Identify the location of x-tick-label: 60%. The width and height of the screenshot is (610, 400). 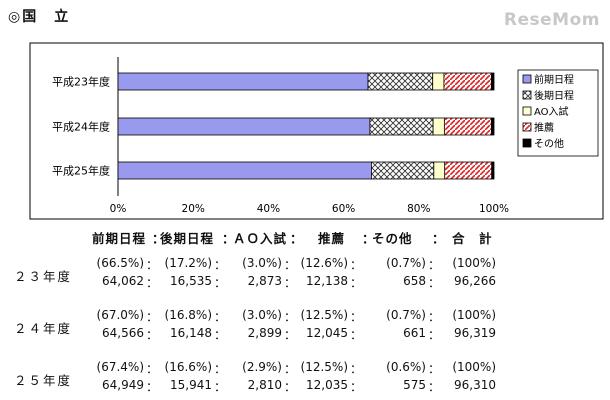
(343, 209).